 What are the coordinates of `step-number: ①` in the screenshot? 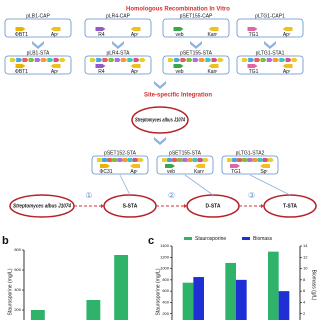 It's located at (88, 195).